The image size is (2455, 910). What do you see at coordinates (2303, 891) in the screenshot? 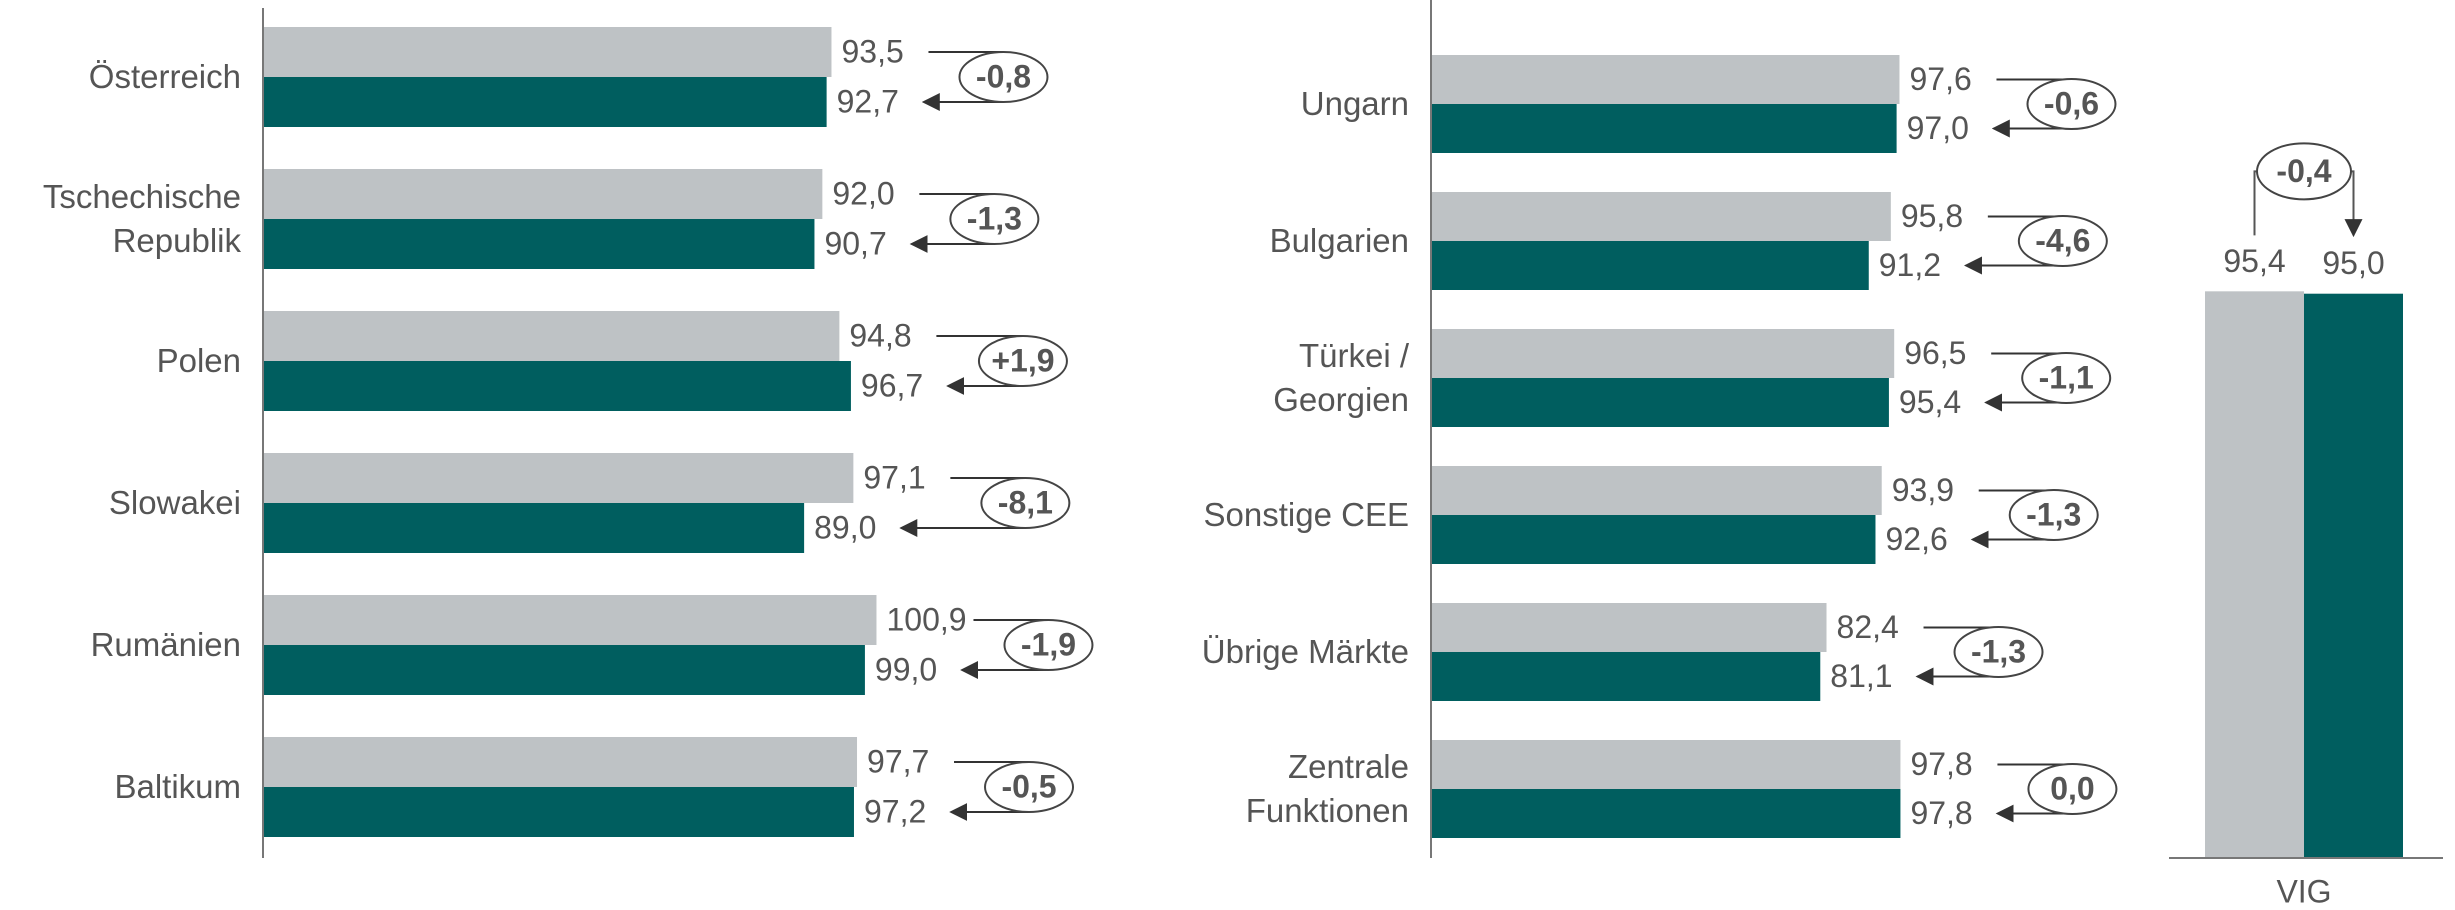
I see `category-label: VIG` at bounding box center [2303, 891].